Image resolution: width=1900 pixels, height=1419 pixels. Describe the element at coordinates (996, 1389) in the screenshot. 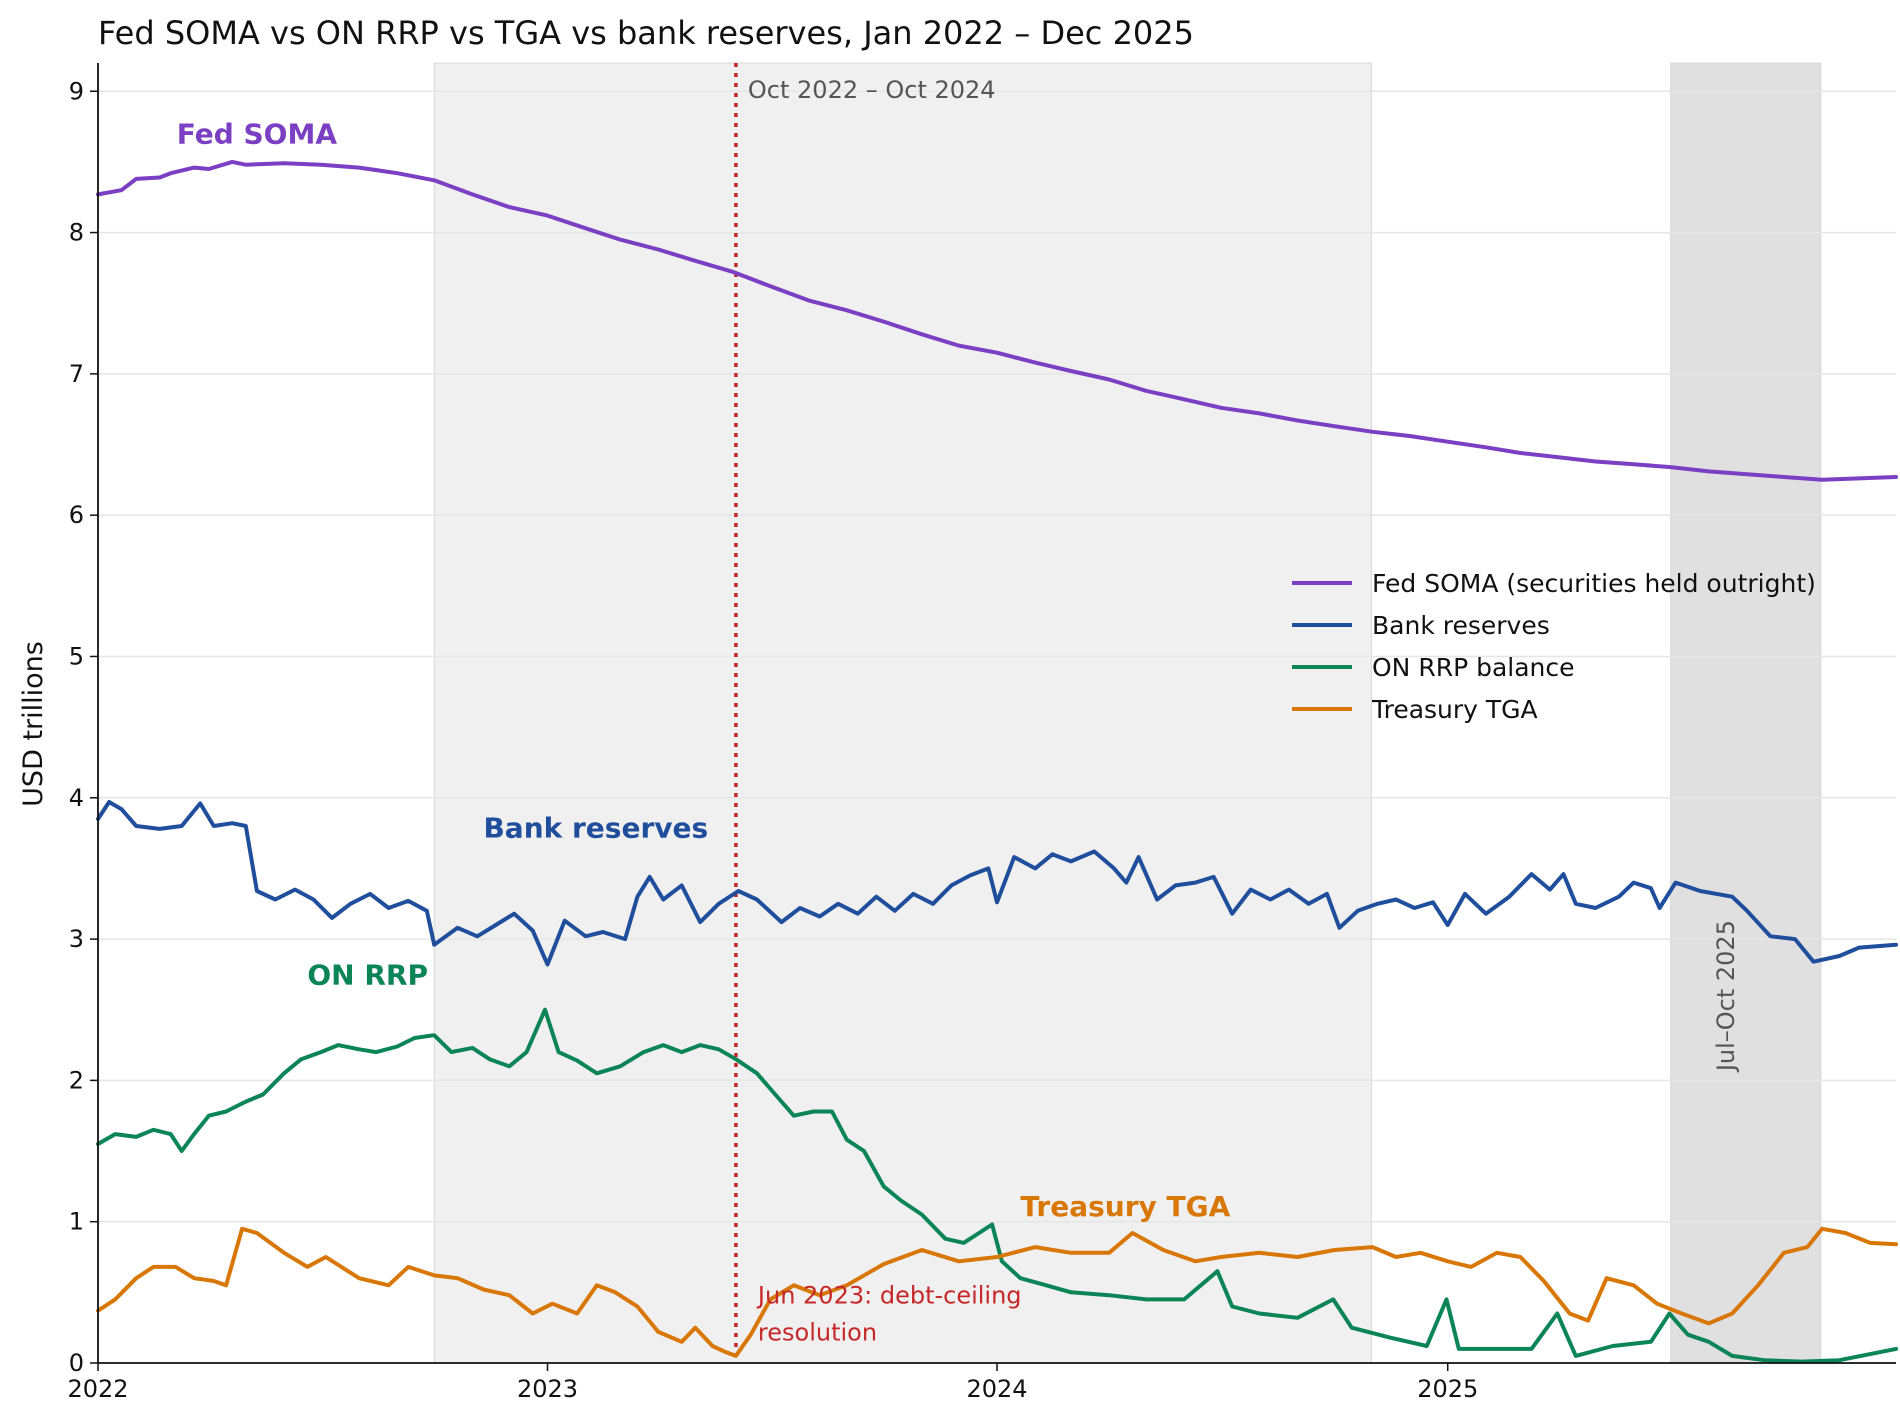

I see `x-tick-label: 2024` at that location.